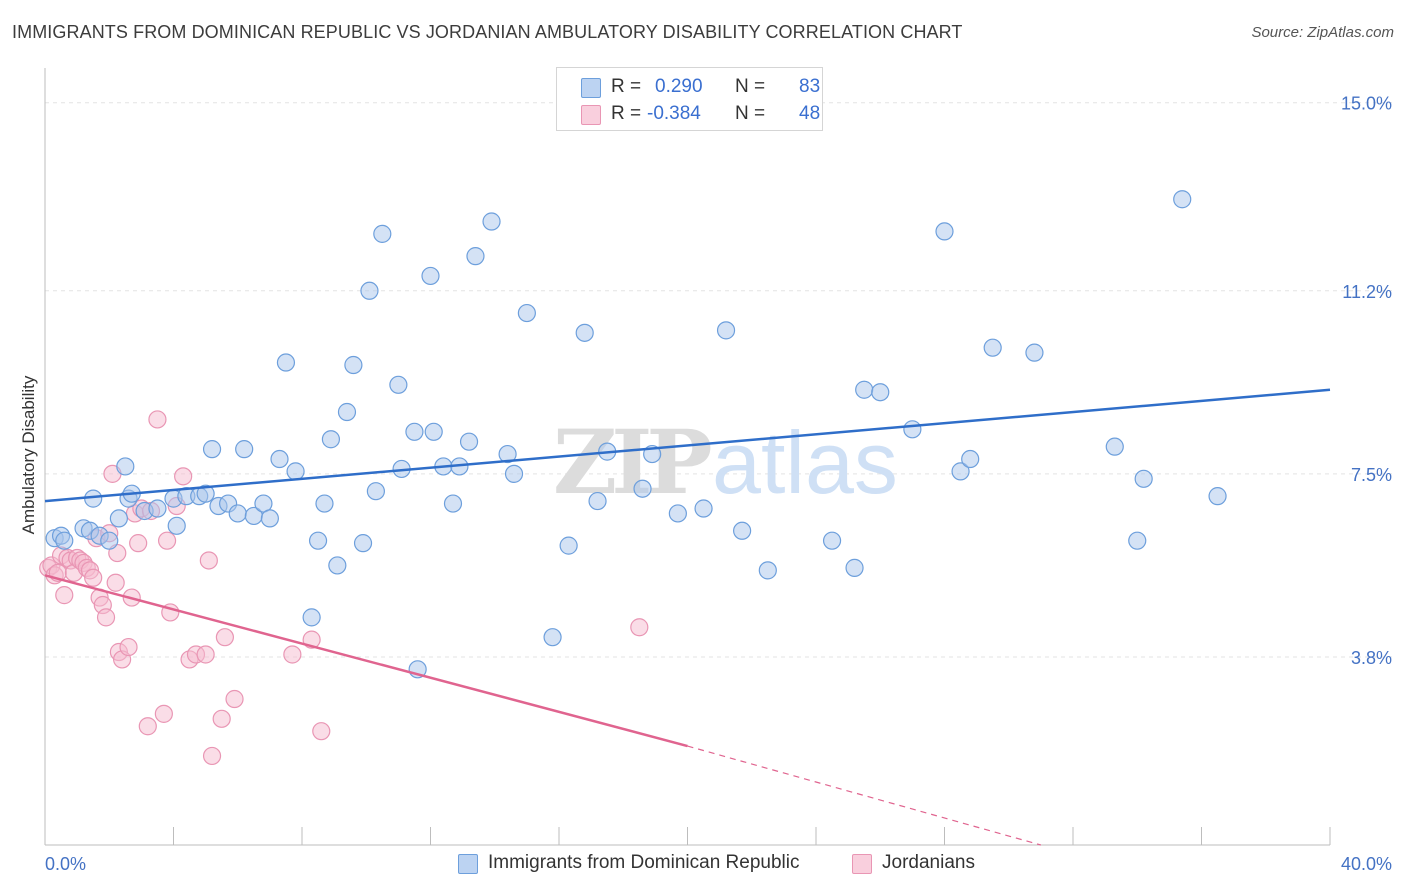 This screenshot has height=892, width=1406. I want to click on y-tick-label: 11.2%, so click(1367, 292).